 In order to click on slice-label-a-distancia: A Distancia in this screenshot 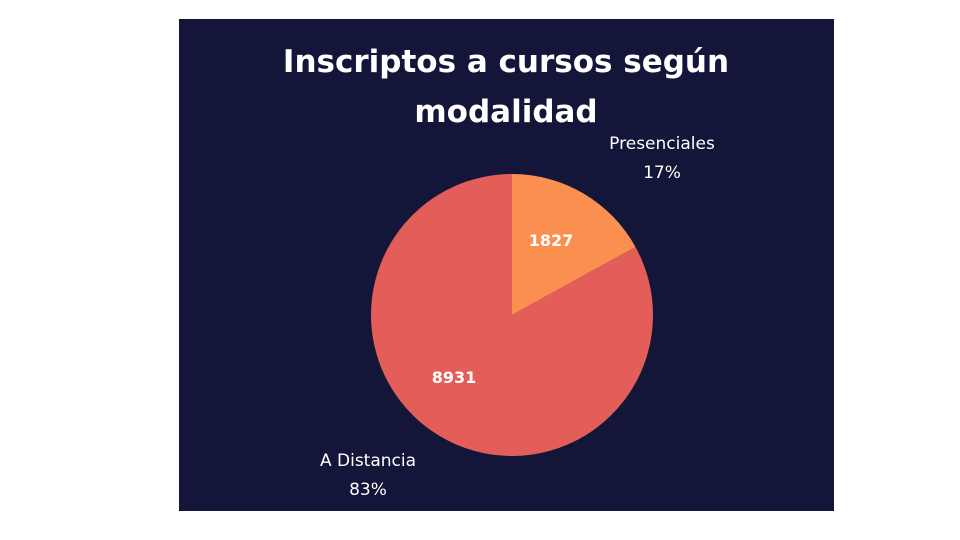, I will do `click(368, 461)`.